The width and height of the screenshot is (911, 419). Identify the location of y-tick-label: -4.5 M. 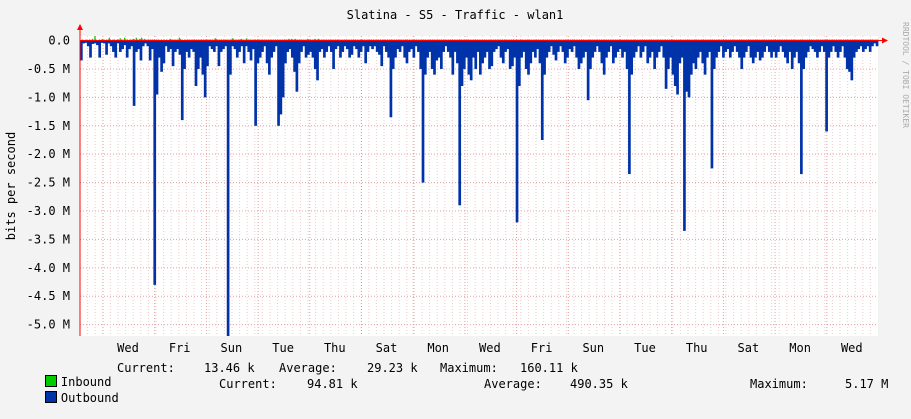
(48, 296).